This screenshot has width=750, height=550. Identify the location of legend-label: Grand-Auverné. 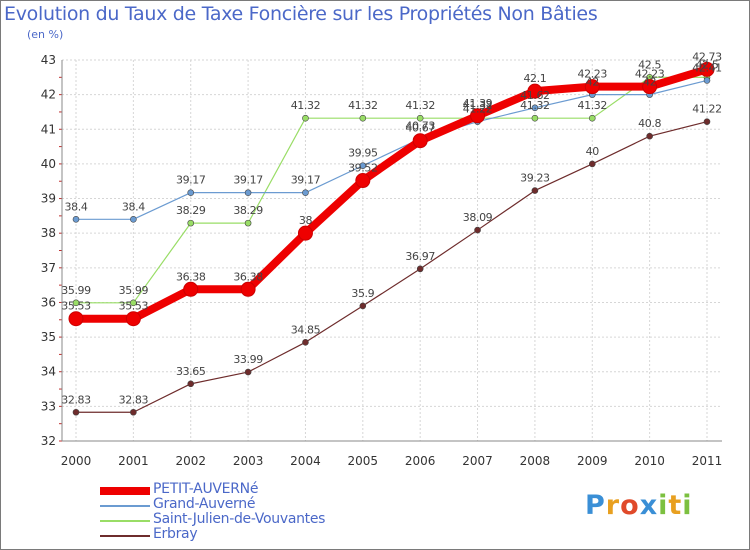
(204, 504).